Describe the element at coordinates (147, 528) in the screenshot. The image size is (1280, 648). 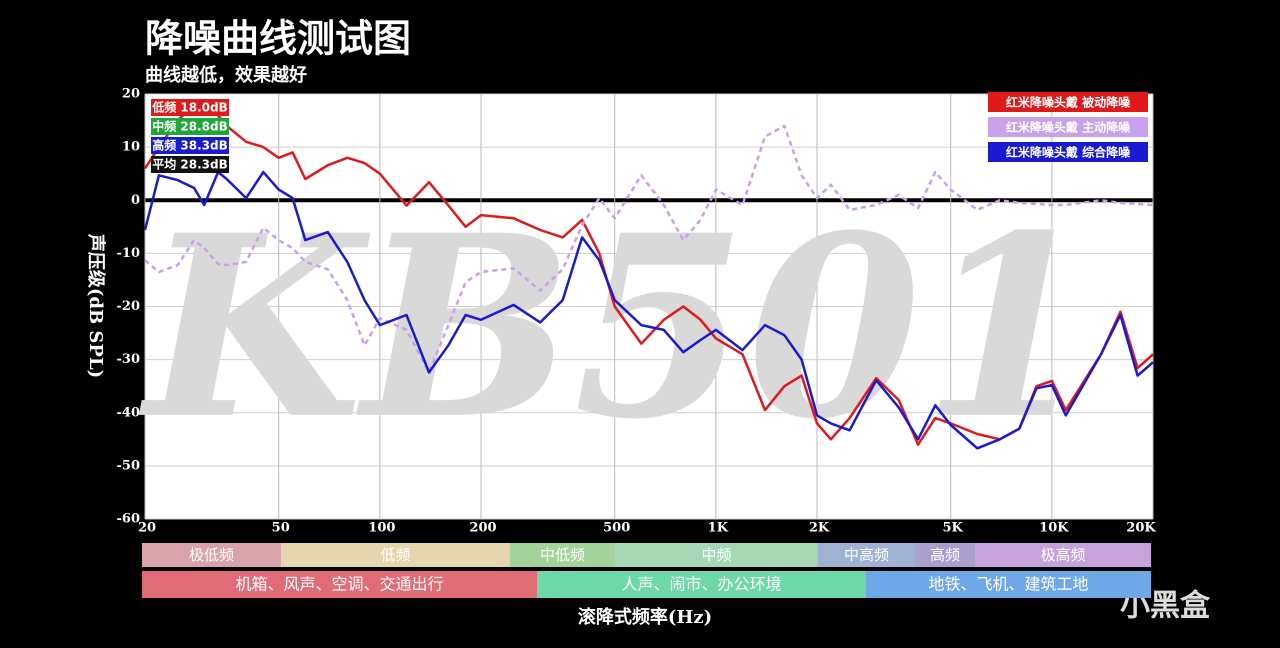
I see `x-tick-label: 20` at that location.